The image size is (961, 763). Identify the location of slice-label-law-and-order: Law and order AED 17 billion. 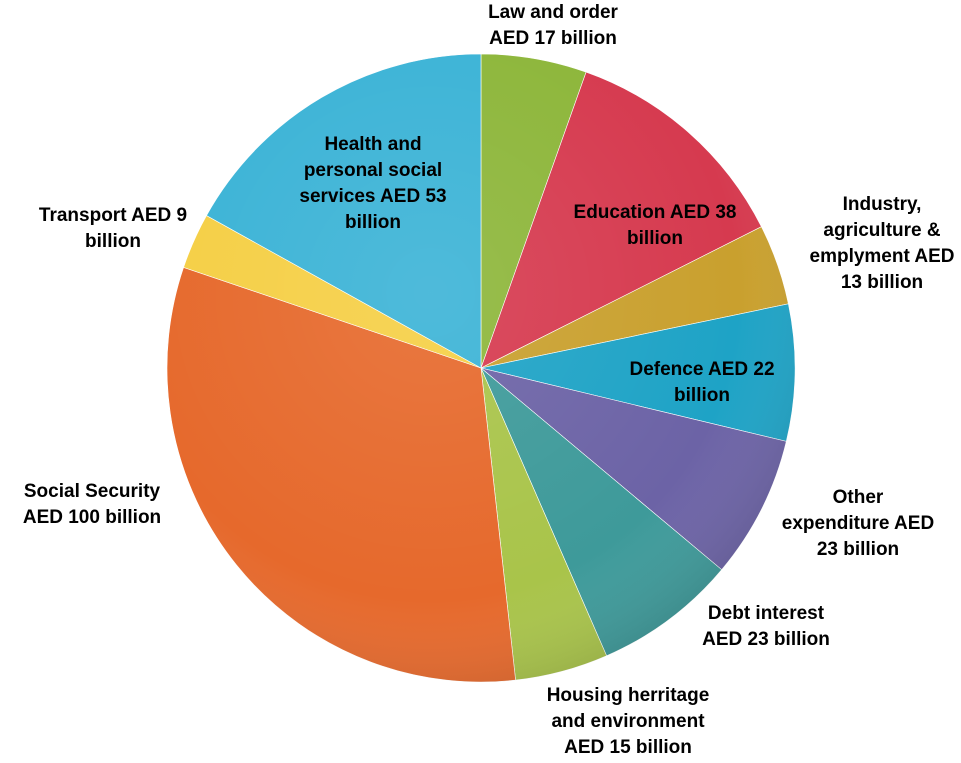
(553, 25).